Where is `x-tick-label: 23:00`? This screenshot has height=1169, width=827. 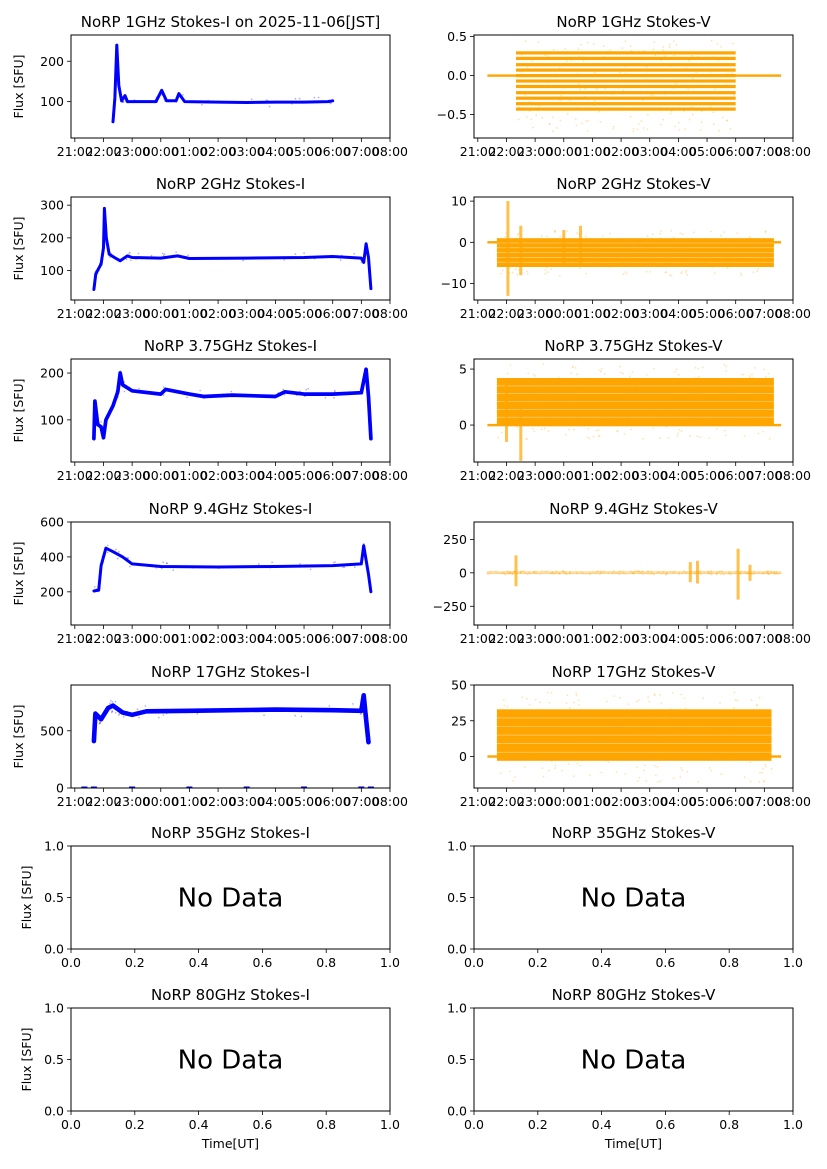
x-tick-label: 23:00 is located at coordinates (535, 475).